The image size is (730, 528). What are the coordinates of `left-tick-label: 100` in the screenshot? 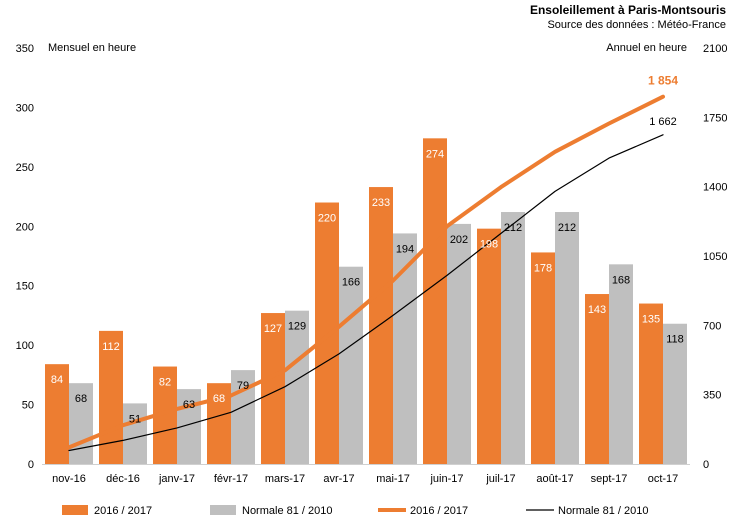 It's located at (25, 346).